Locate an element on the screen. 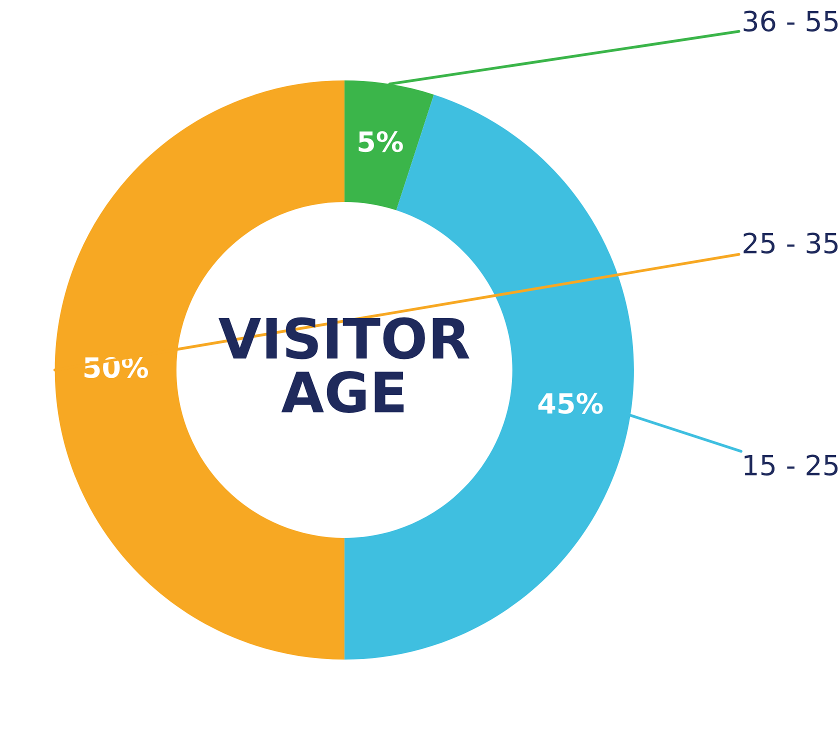 The height and width of the screenshot is (740, 840). slice-label: 36 - 55 is located at coordinates (791, 21).